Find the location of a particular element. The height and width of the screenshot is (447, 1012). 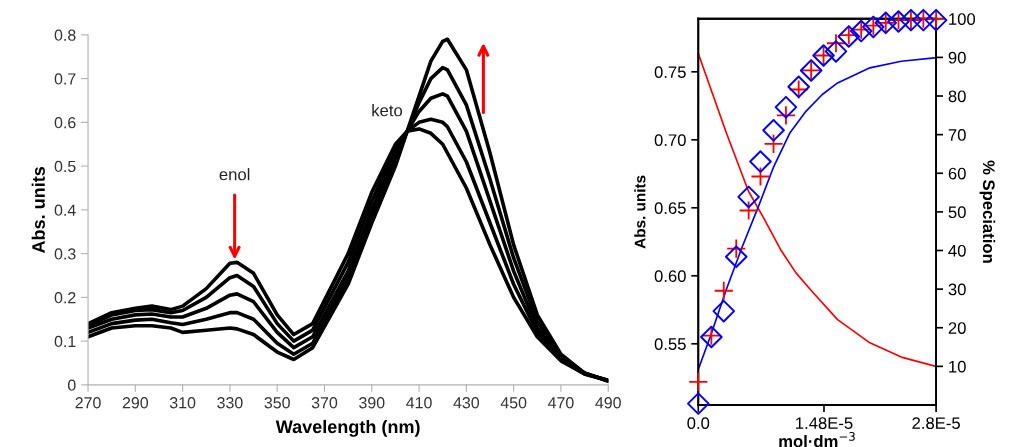

x-tick-label: 0.0 is located at coordinates (698, 423).